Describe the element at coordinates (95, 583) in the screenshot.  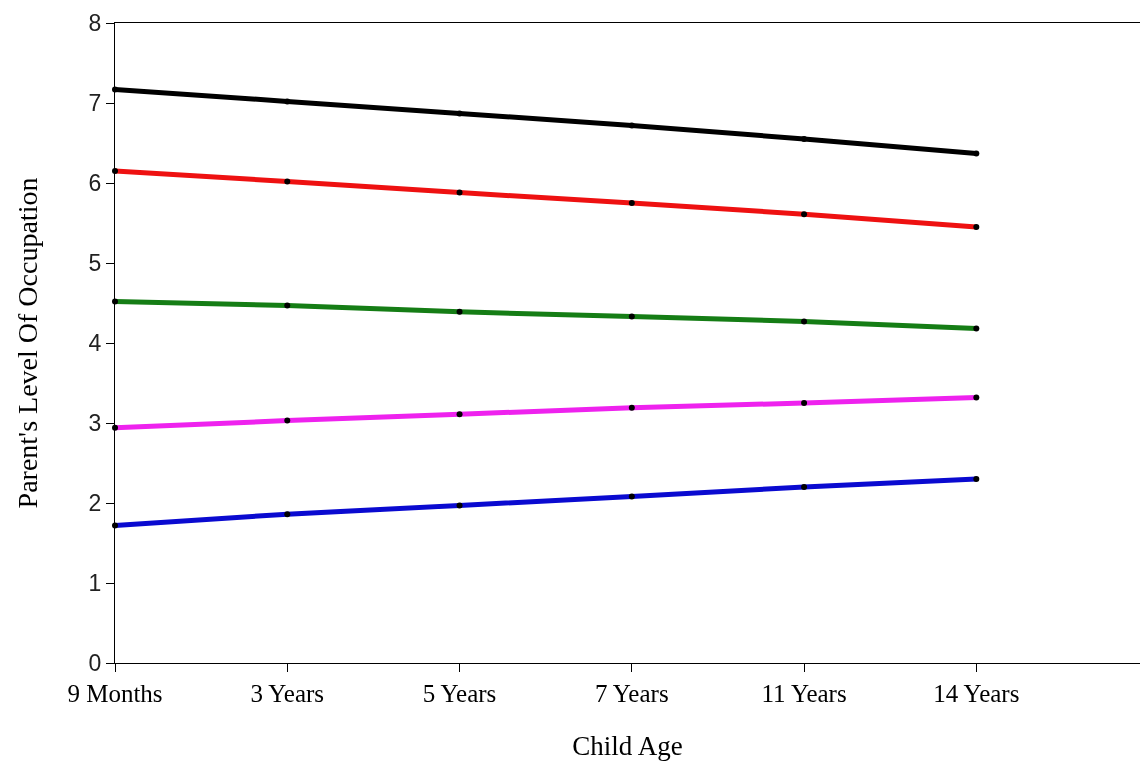
I see `y-tick-label: 1` at that location.